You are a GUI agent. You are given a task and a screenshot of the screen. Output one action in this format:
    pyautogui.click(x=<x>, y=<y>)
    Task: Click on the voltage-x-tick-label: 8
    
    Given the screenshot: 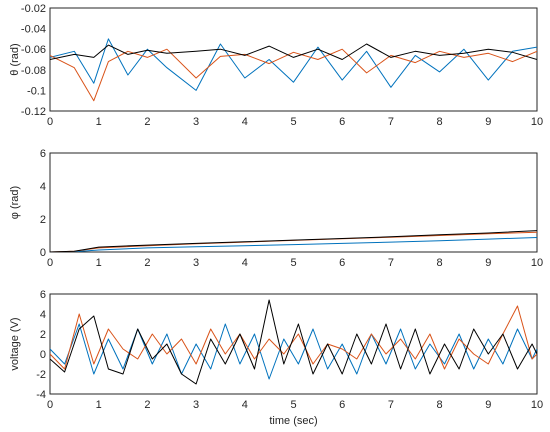 What is the action you would take?
    pyautogui.click(x=440, y=405)
    